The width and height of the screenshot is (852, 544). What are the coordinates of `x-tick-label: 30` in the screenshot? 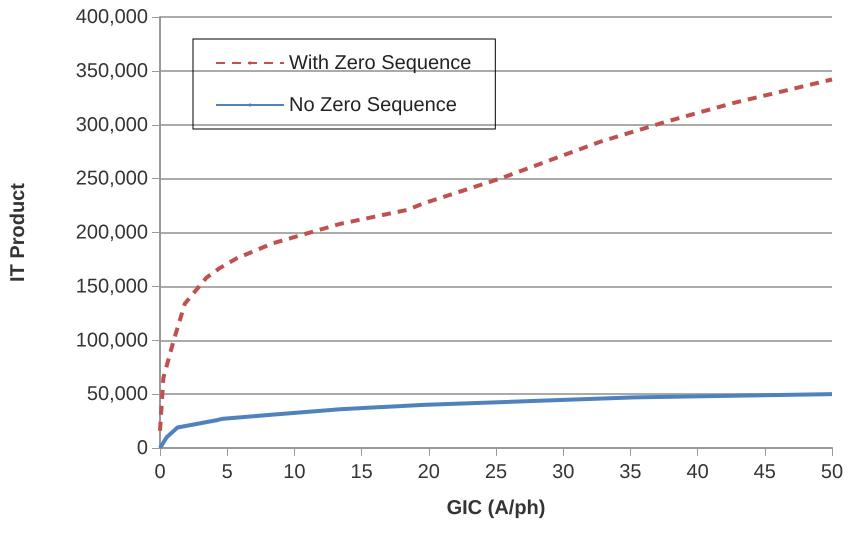 It's located at (563, 472).